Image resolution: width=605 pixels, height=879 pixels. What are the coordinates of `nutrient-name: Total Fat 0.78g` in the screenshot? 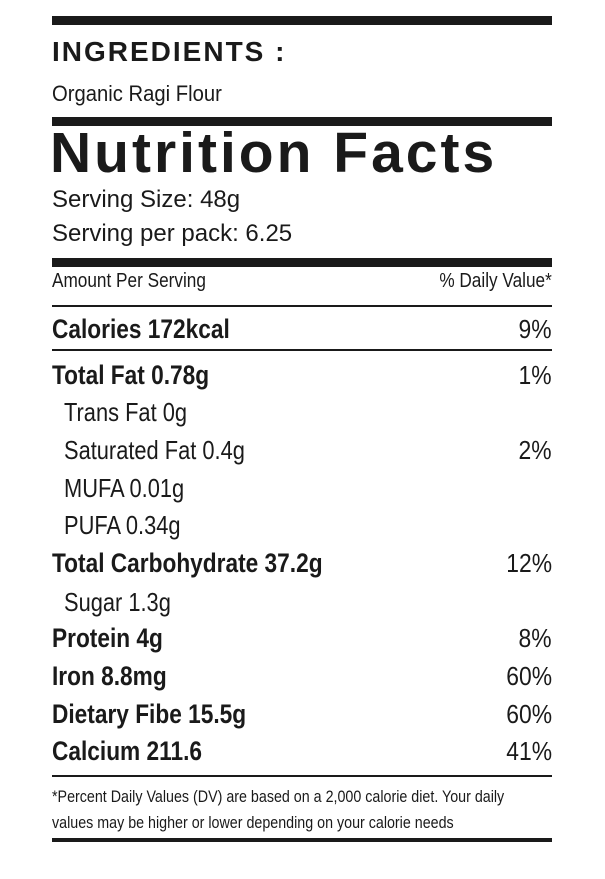 It's located at (131, 375).